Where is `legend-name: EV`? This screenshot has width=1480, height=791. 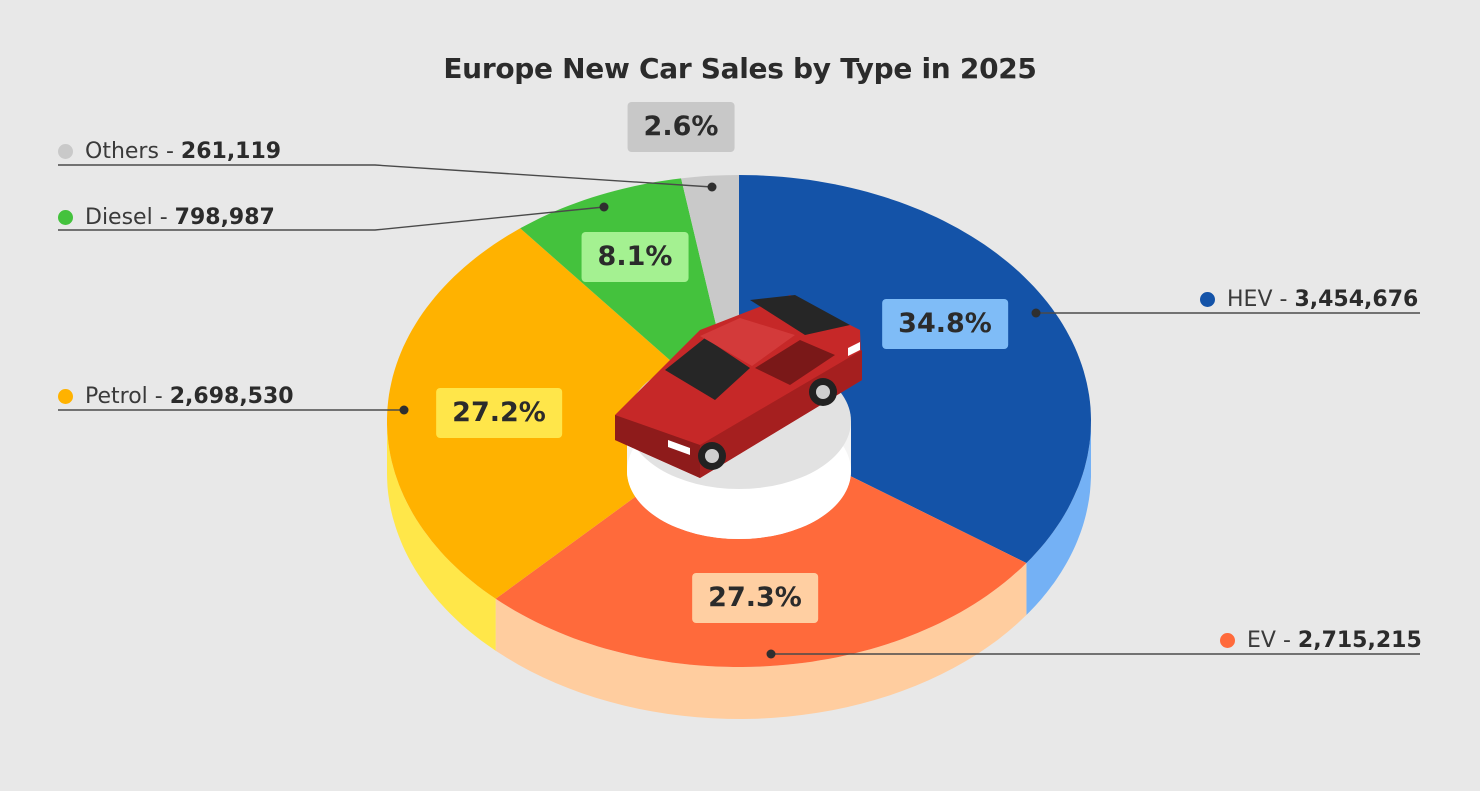 legend-name: EV is located at coordinates (1261, 640).